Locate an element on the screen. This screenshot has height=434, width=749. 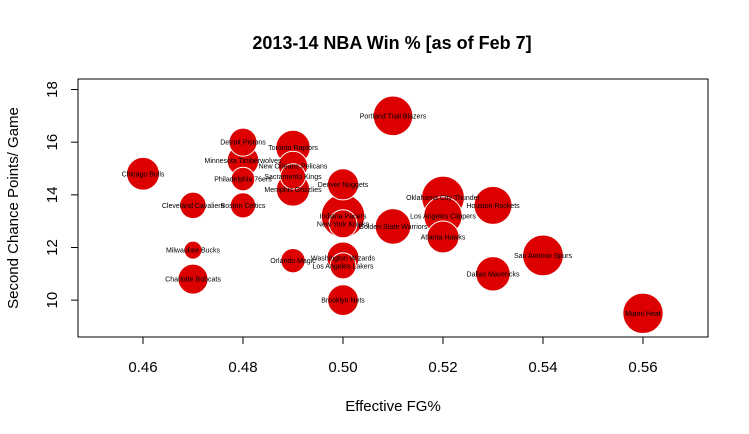
point-label: Oklahoma City Thunder is located at coordinates (443, 198).